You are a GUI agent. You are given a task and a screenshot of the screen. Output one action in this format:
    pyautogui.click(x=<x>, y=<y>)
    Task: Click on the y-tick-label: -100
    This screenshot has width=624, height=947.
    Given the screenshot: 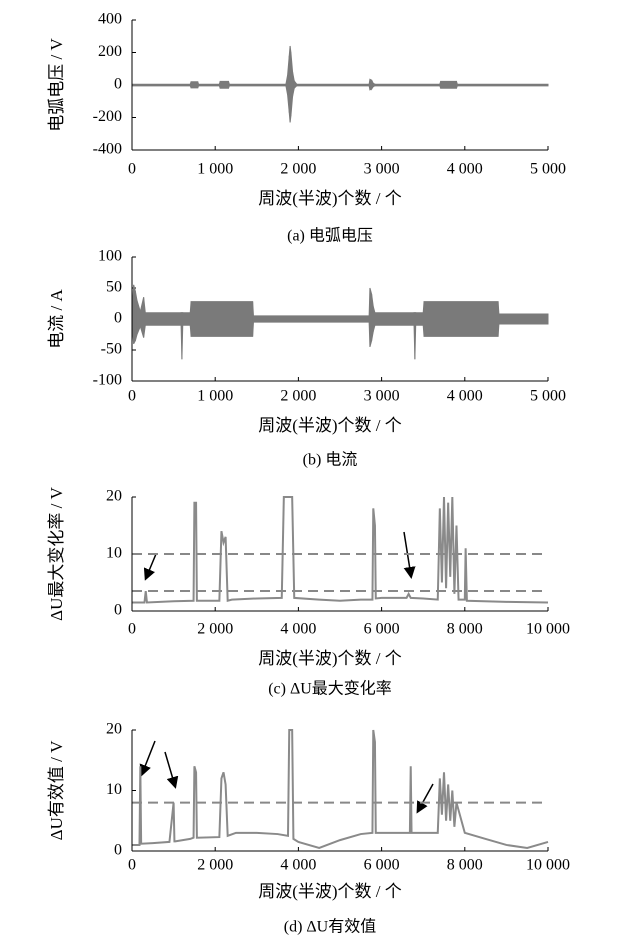 What is the action you would take?
    pyautogui.click(x=107, y=380)
    